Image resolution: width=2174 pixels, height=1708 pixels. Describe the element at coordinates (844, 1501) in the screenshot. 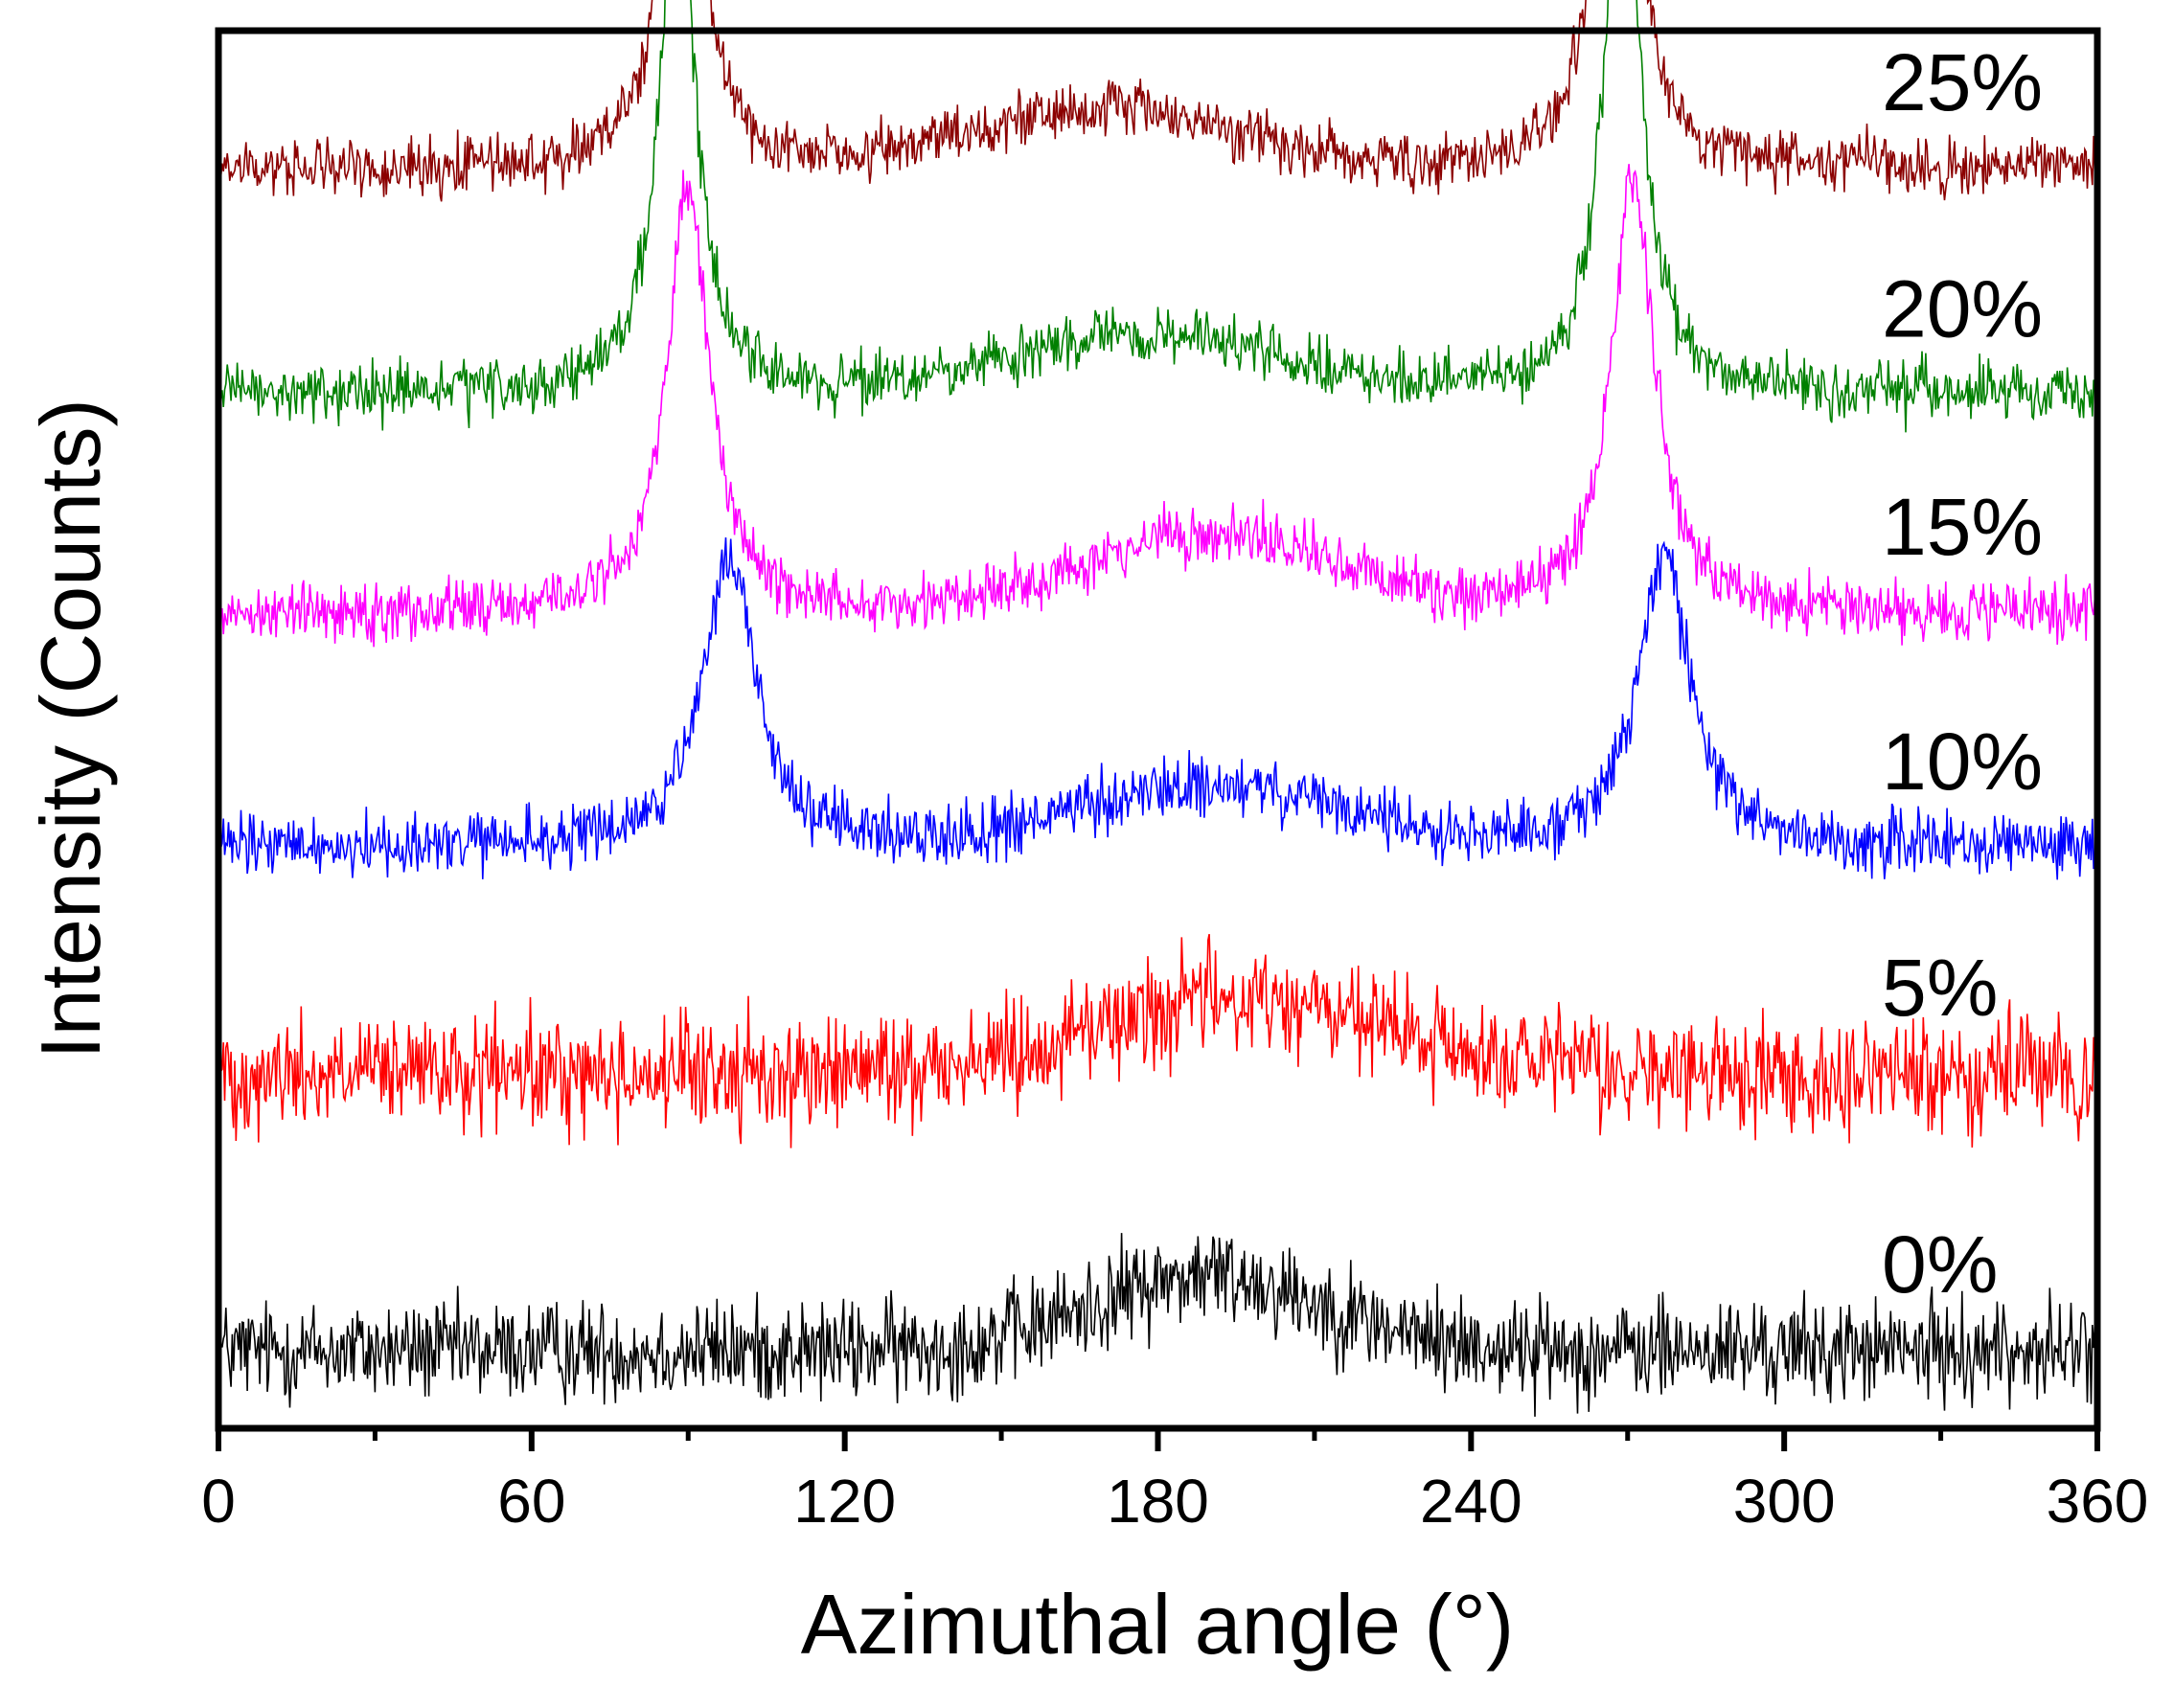

I see `x-tick-label-120: 120` at that location.